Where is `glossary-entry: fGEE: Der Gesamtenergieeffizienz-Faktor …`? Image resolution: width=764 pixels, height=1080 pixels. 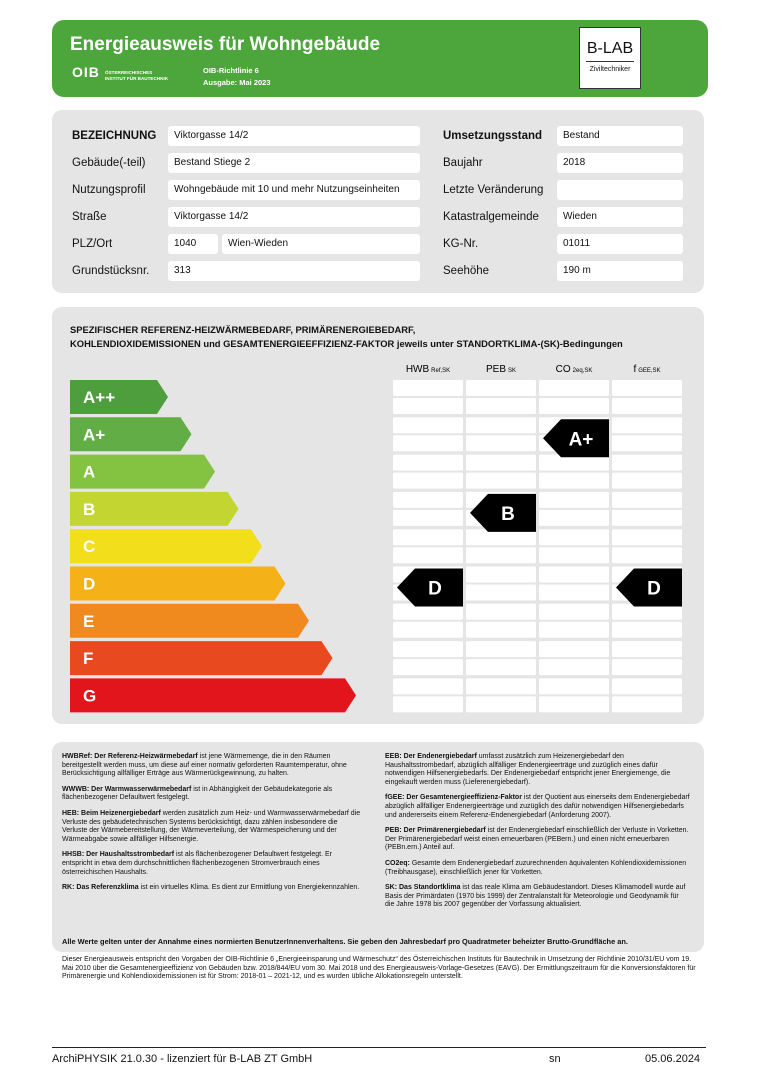 glossary-entry: fGEE: Der Gesamtenergieeffizienz-Faktor … is located at coordinates (537, 807).